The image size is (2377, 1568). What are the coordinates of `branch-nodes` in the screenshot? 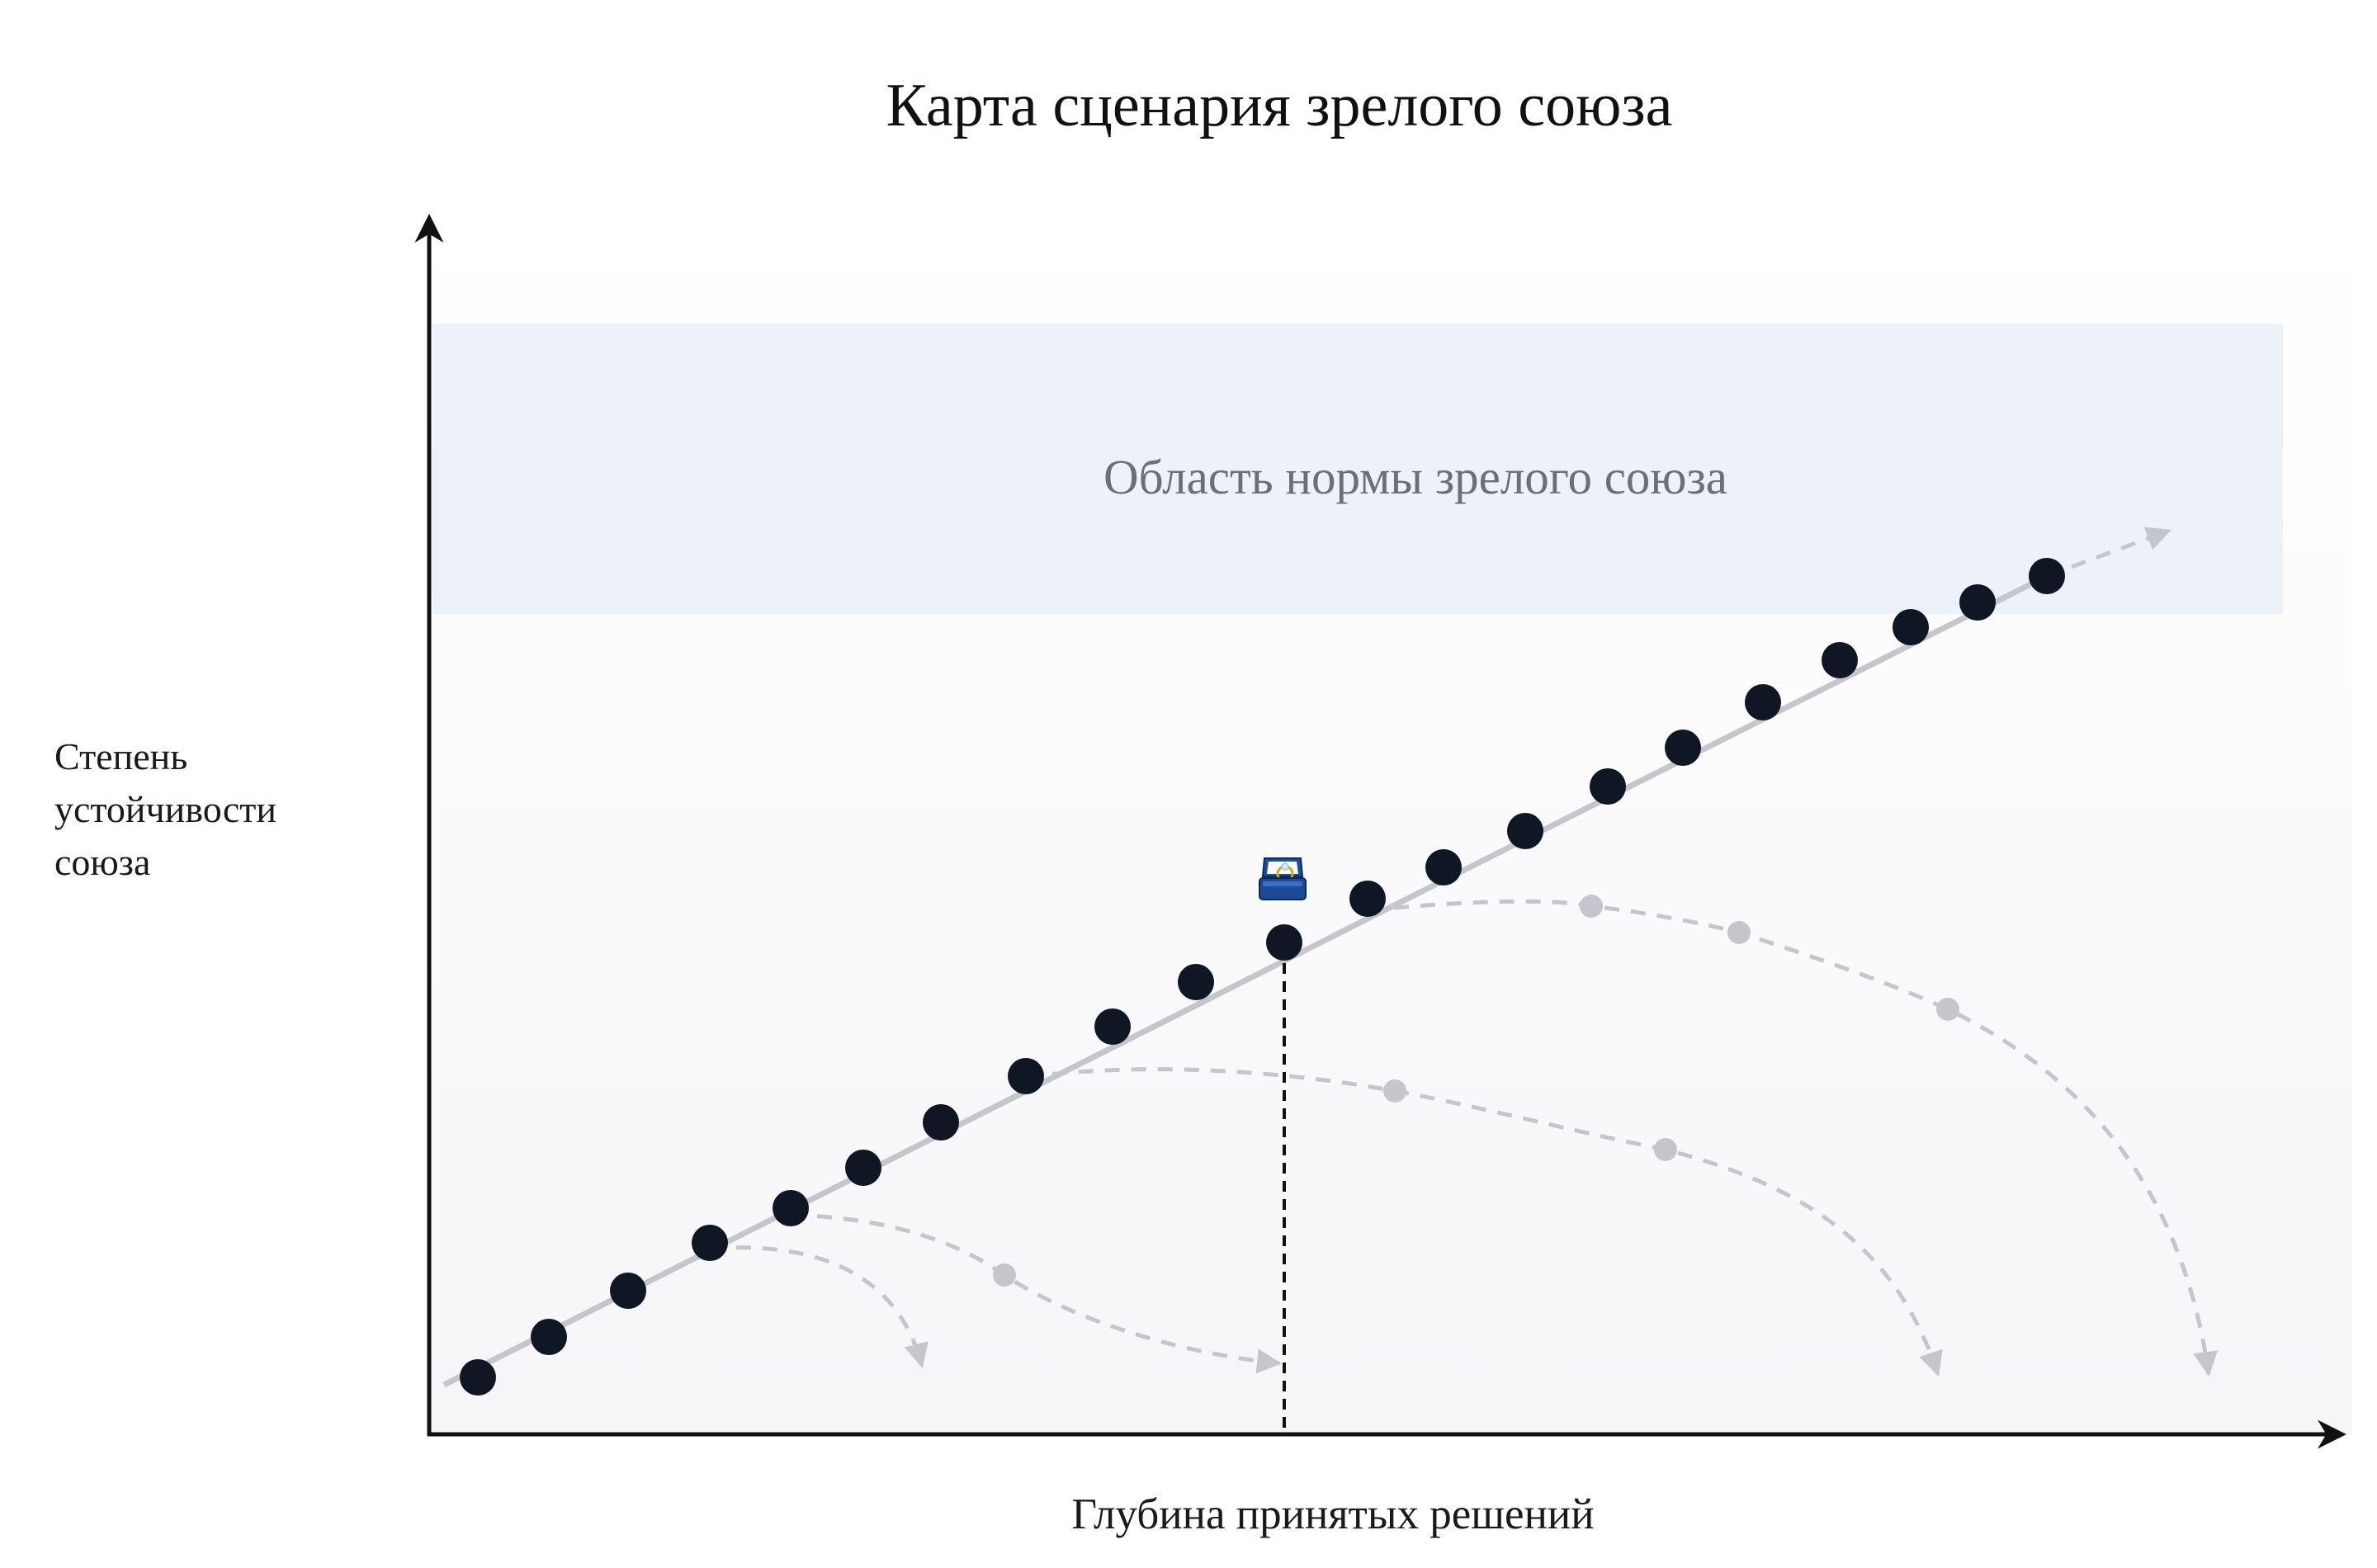 It's located at (1476, 1091).